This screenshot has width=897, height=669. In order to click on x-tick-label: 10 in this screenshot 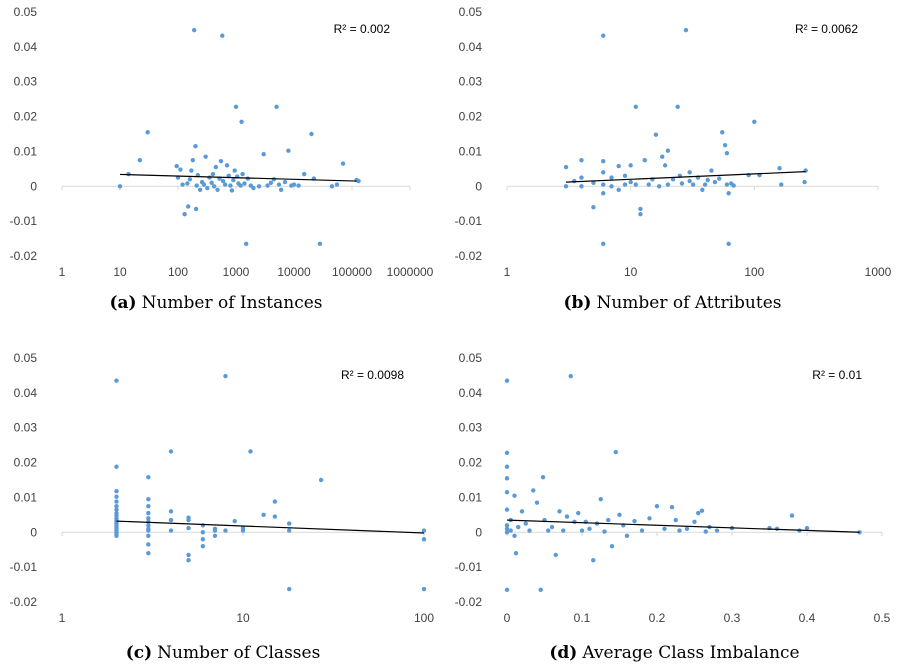, I will do `click(631, 272)`.